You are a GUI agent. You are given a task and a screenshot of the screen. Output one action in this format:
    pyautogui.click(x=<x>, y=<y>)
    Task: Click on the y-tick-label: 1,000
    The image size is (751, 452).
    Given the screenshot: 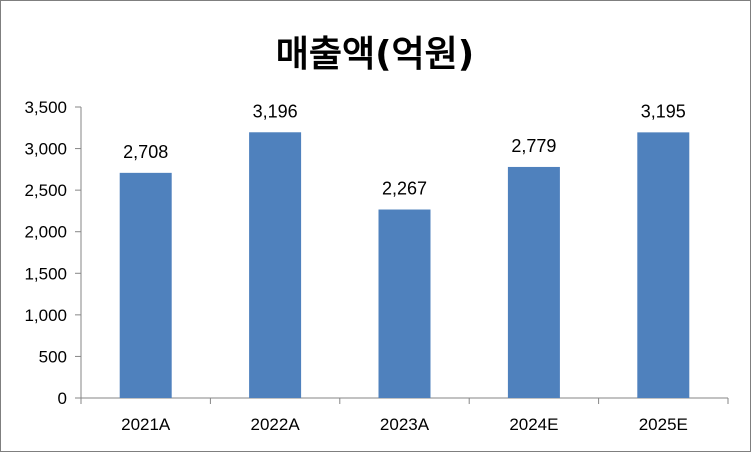 What is the action you would take?
    pyautogui.click(x=45, y=315)
    